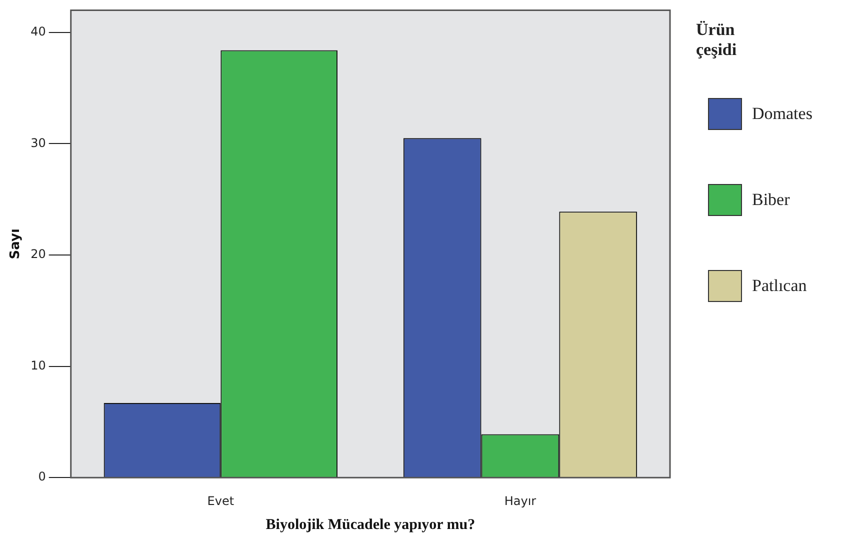  What do you see at coordinates (38, 143) in the screenshot?
I see `y-tick-label: 30` at bounding box center [38, 143].